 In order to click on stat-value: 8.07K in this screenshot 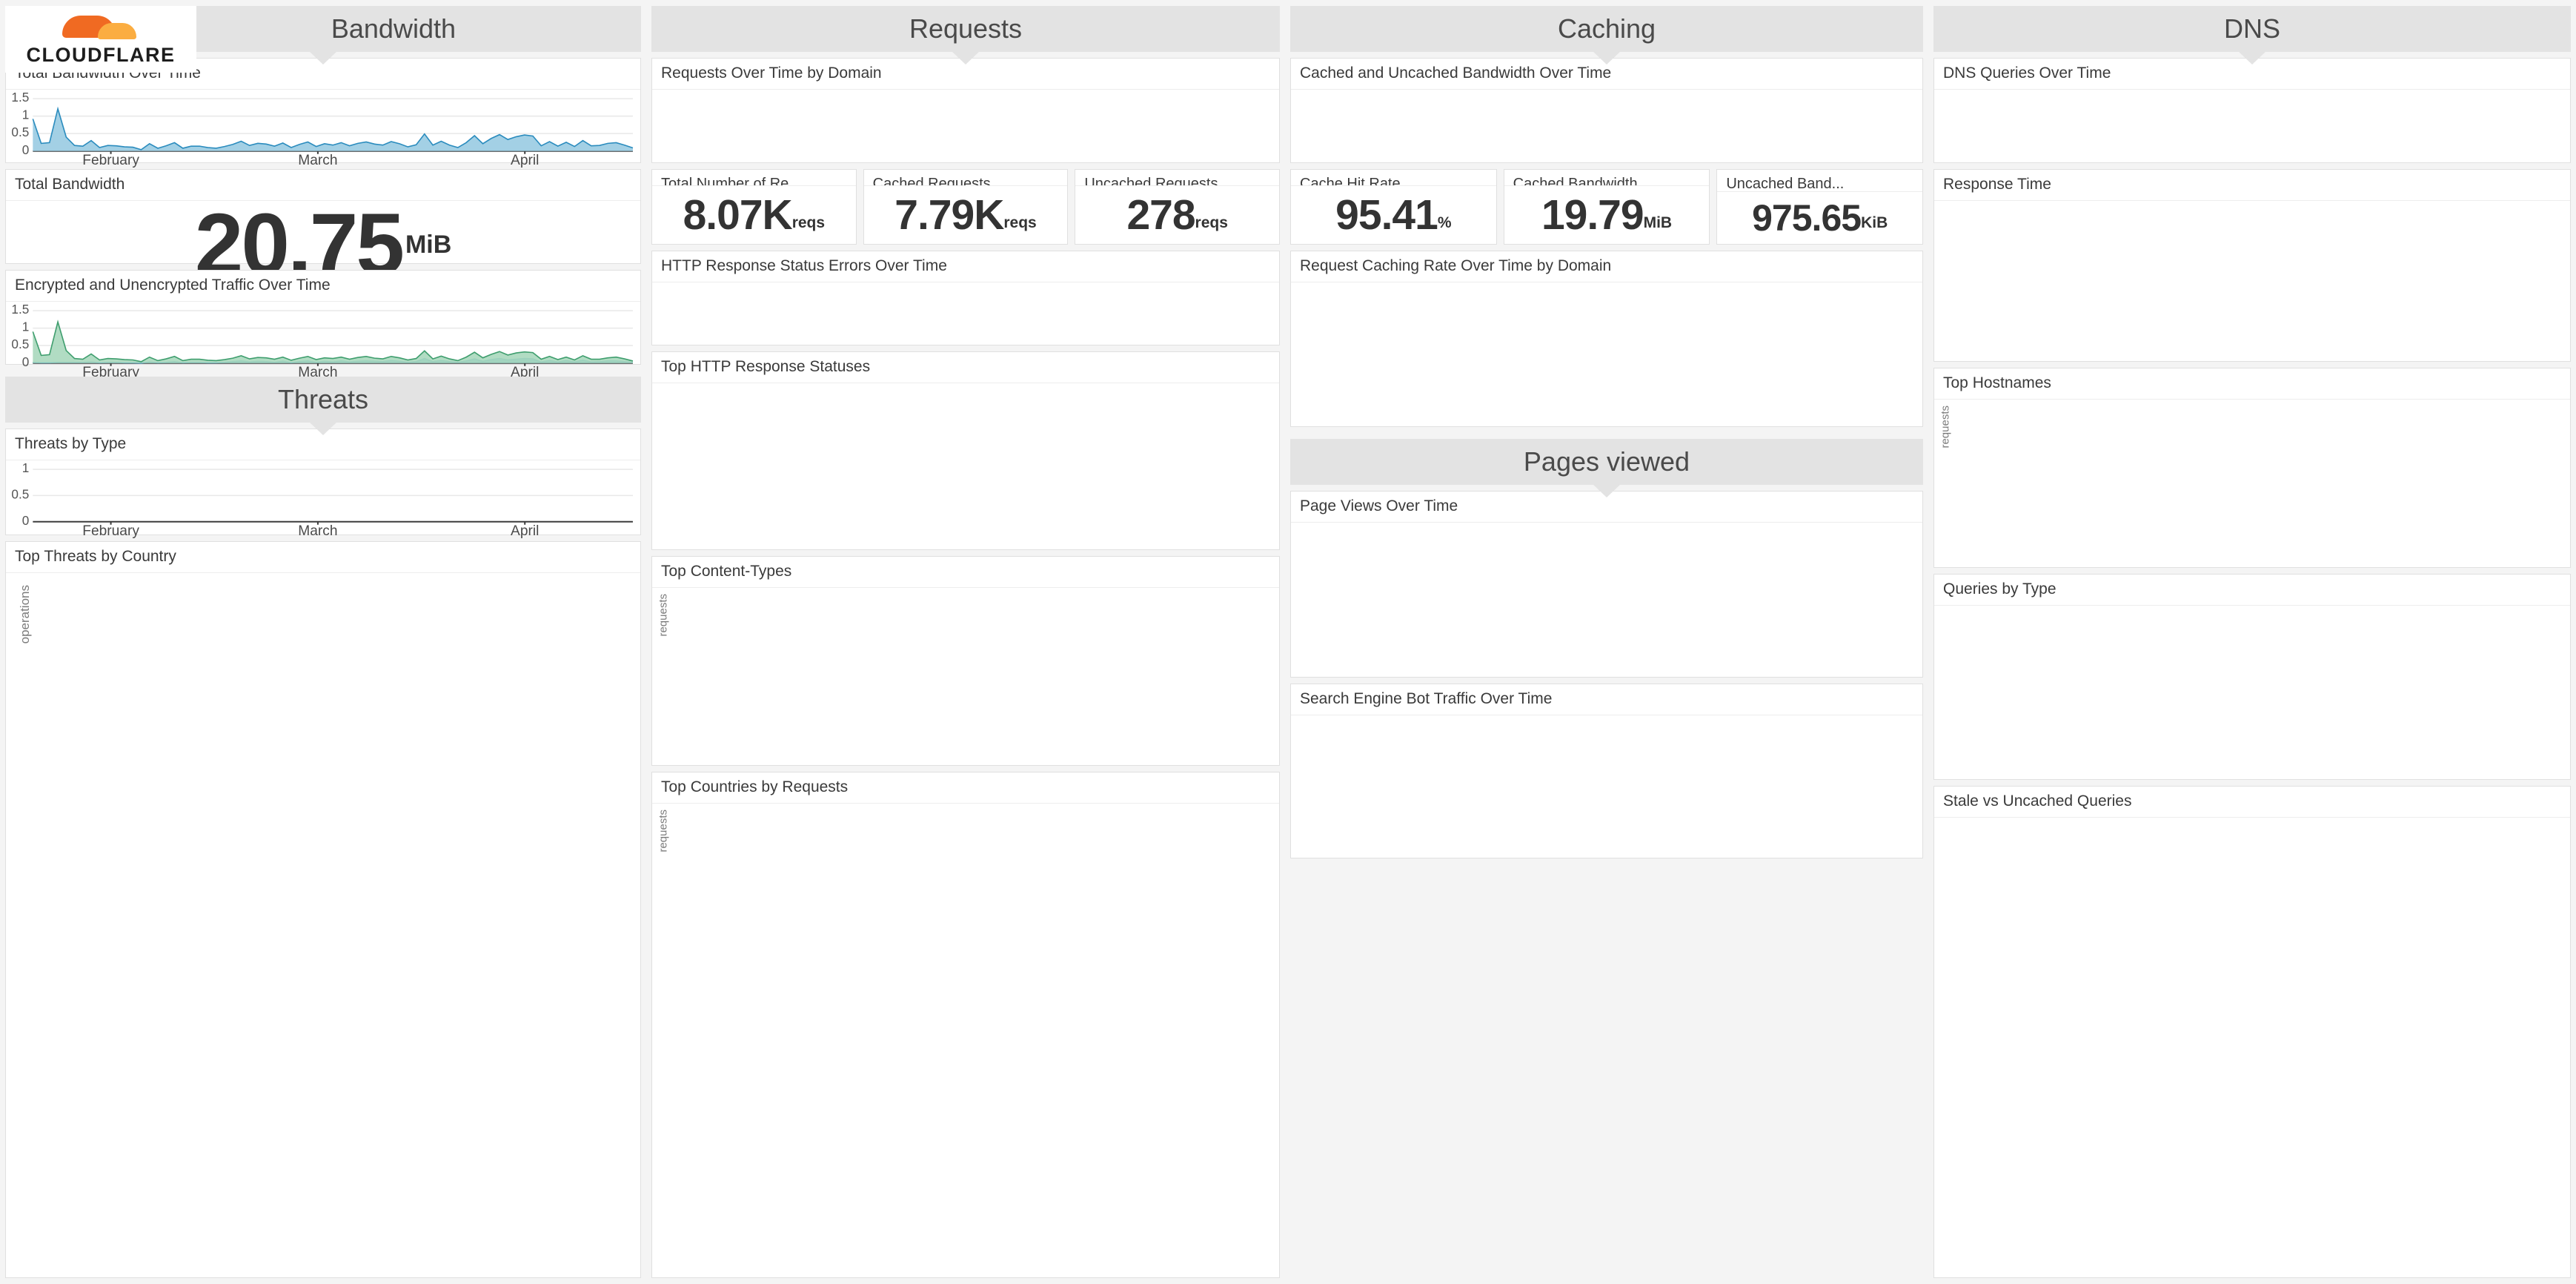, I will do `click(738, 215)`.